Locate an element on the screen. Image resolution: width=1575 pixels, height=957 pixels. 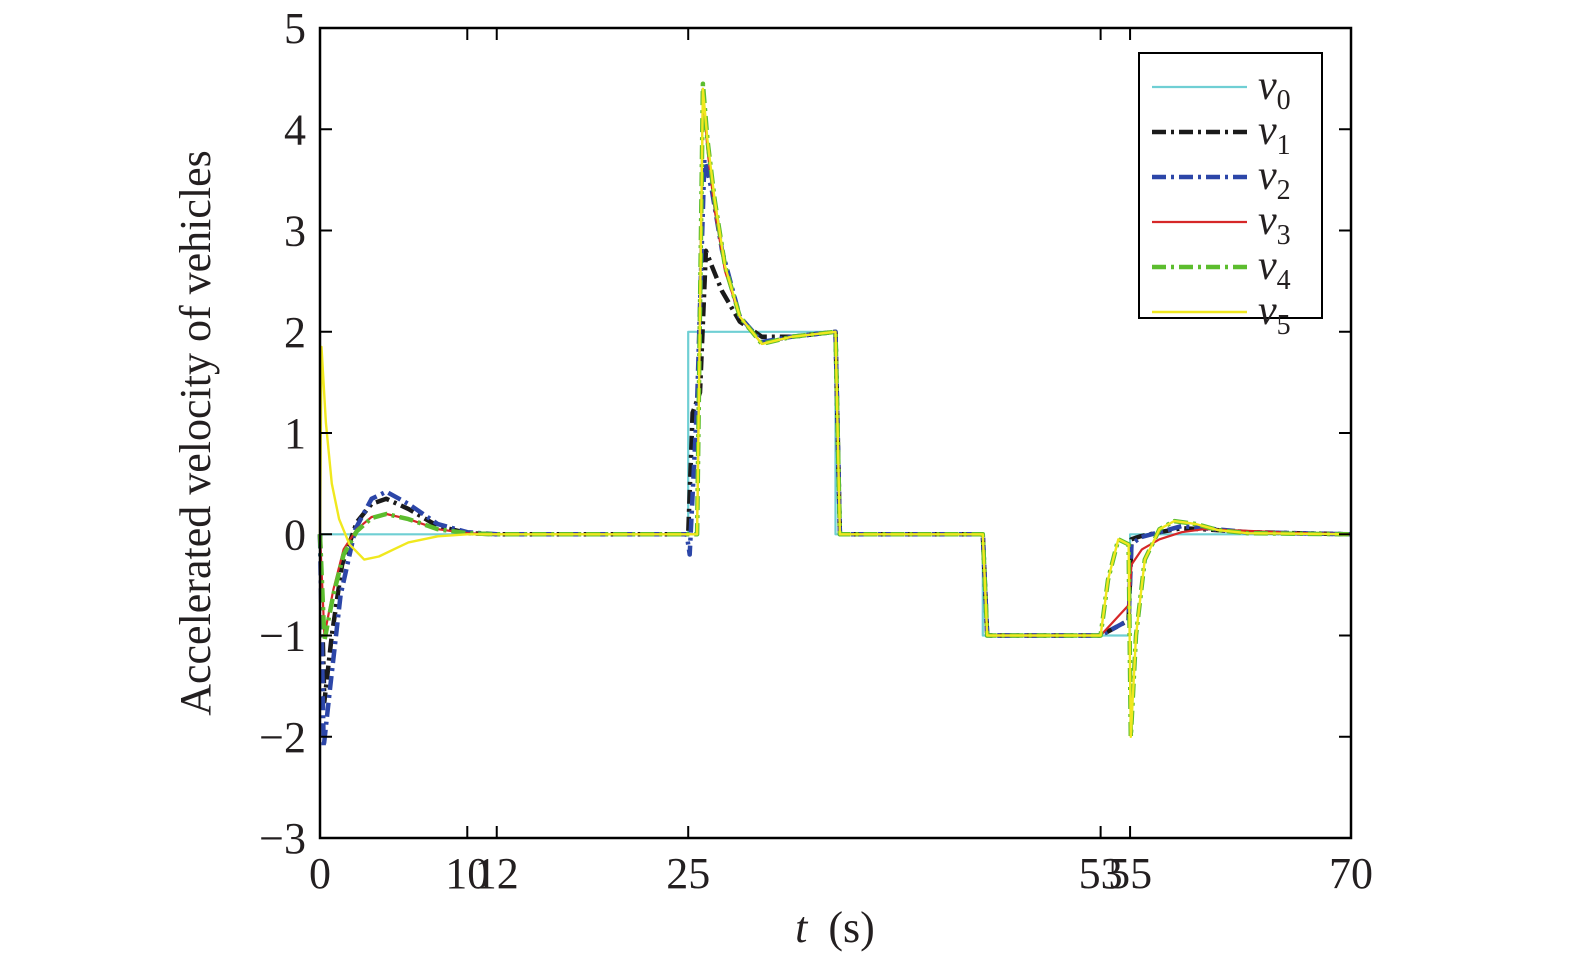
y-axis-label: Accelerated velocity of vehicles is located at coordinates (195, 433).